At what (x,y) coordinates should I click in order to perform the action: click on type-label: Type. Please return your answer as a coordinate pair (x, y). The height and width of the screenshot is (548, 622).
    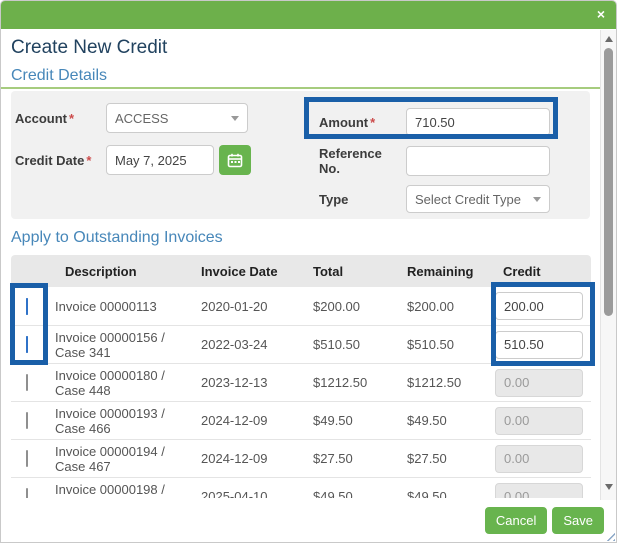
    Looking at the image, I should click on (334, 199).